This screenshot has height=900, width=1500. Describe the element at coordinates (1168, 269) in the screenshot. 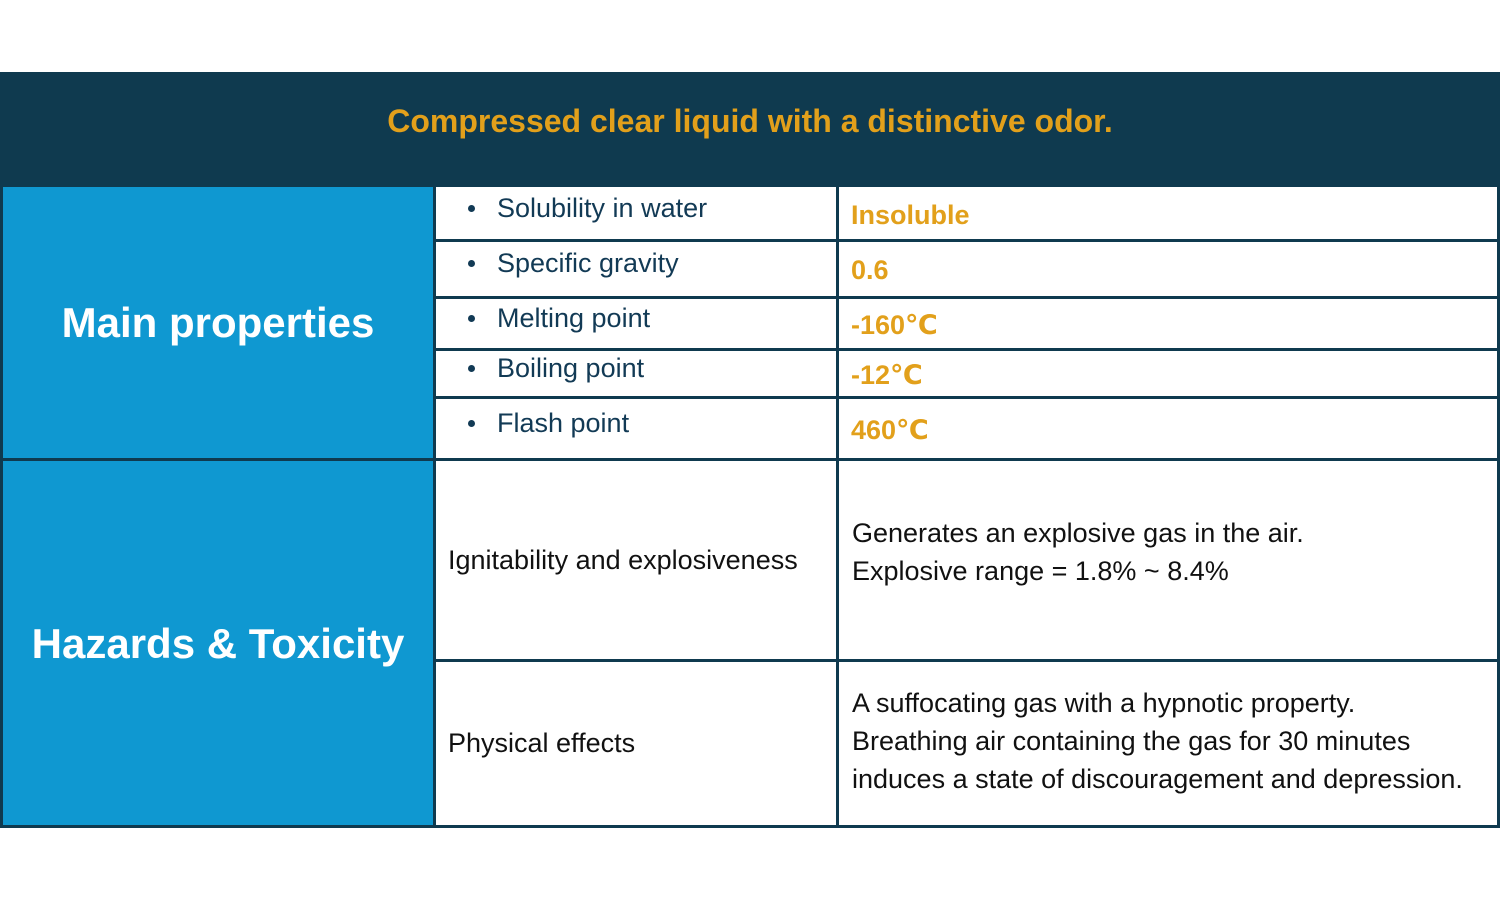

I see `property-value-cell: 0.6` at that location.